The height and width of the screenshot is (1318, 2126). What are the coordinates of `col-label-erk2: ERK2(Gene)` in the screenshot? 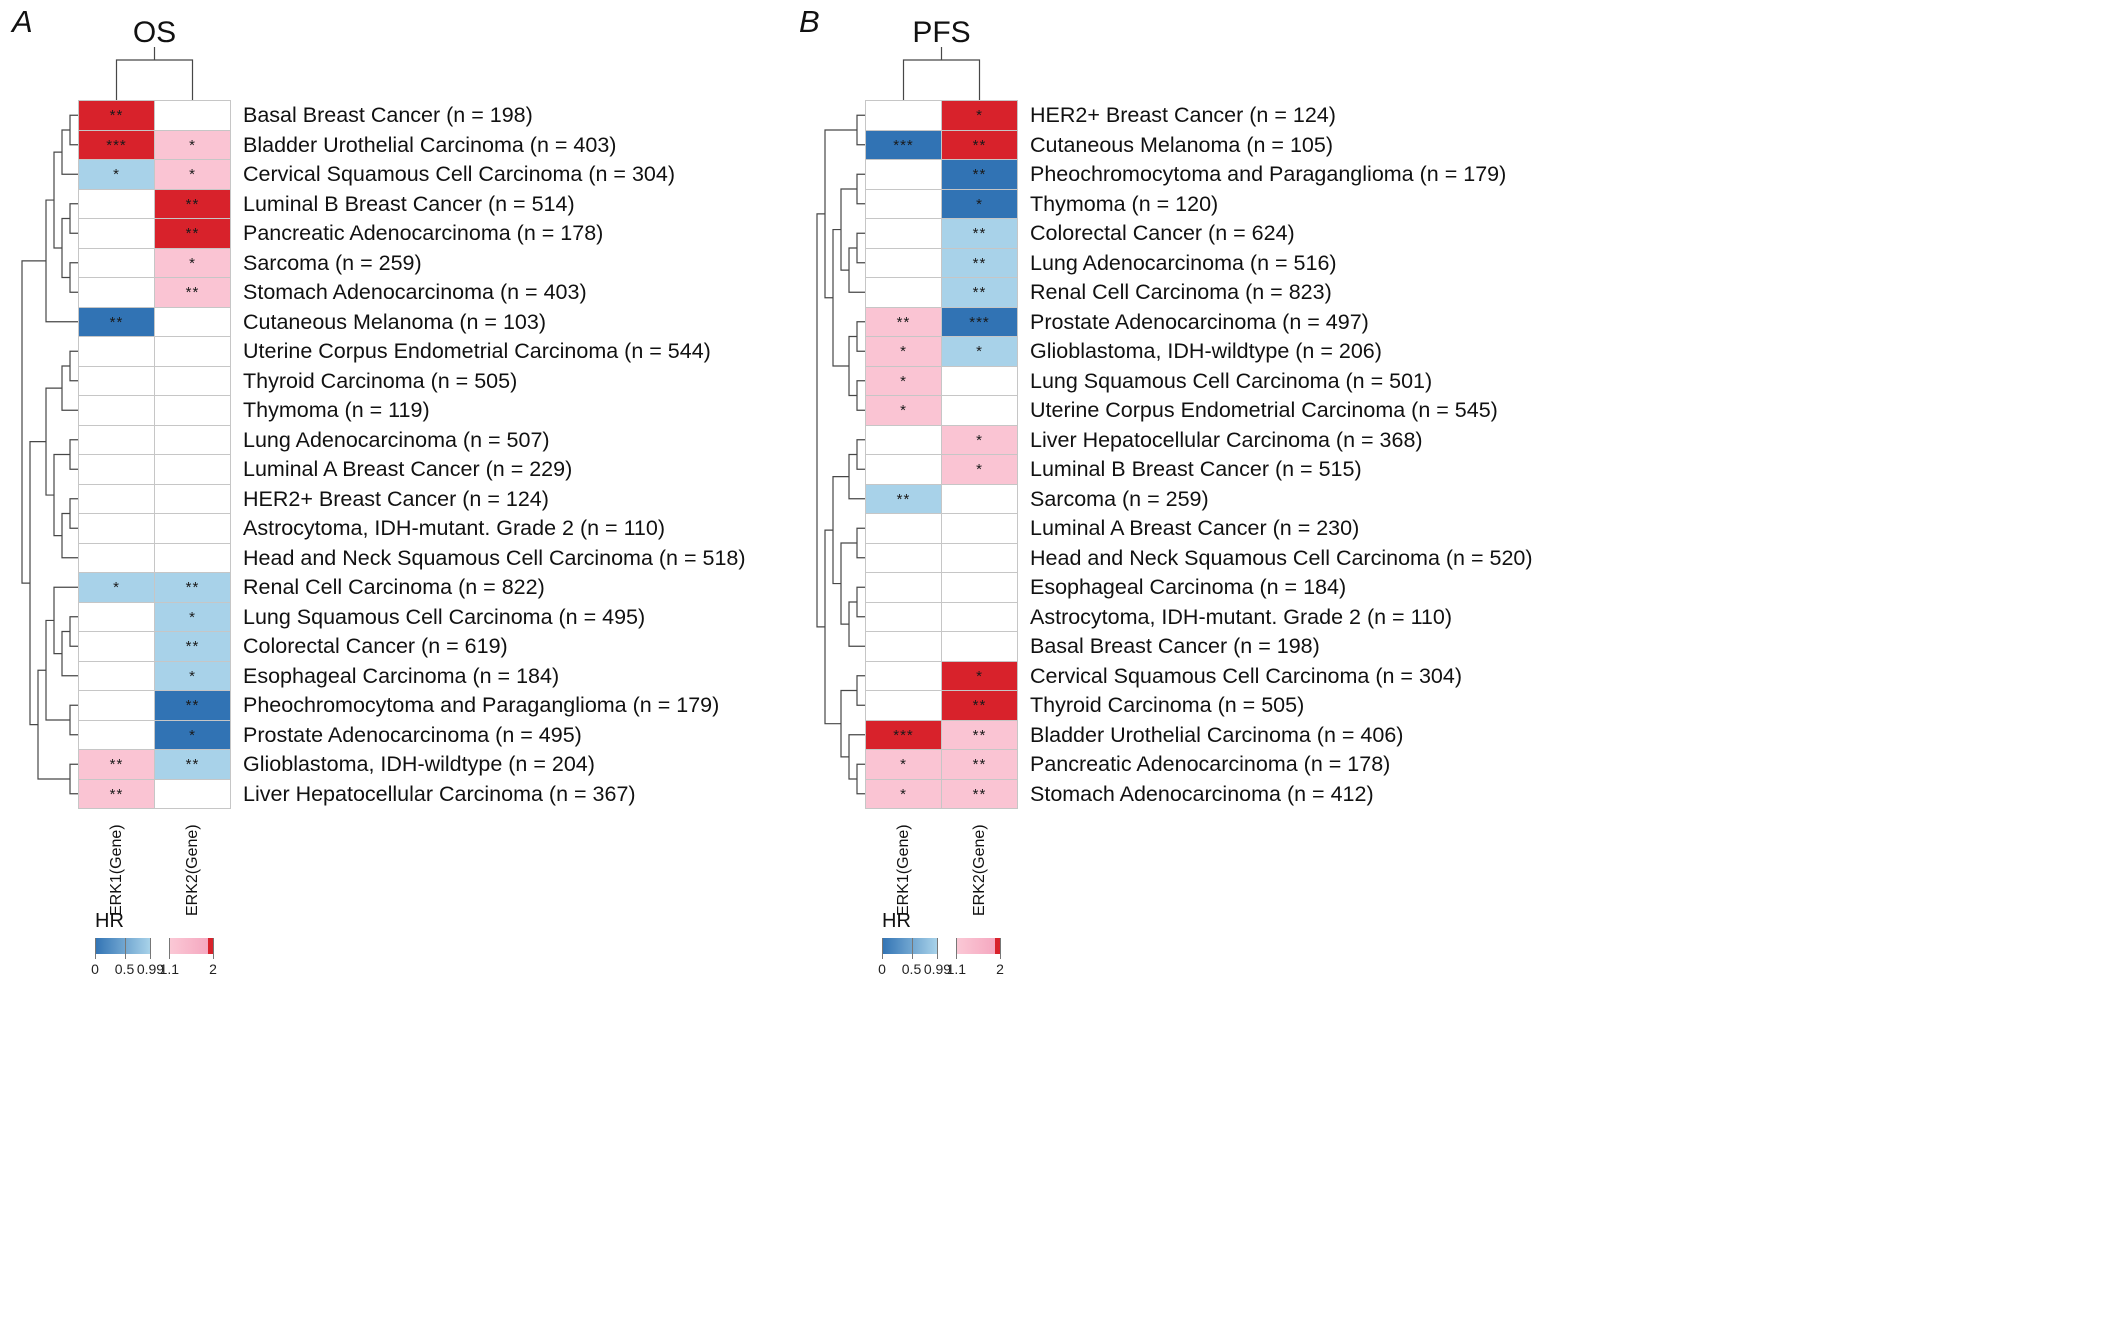 It's located at (979, 870).